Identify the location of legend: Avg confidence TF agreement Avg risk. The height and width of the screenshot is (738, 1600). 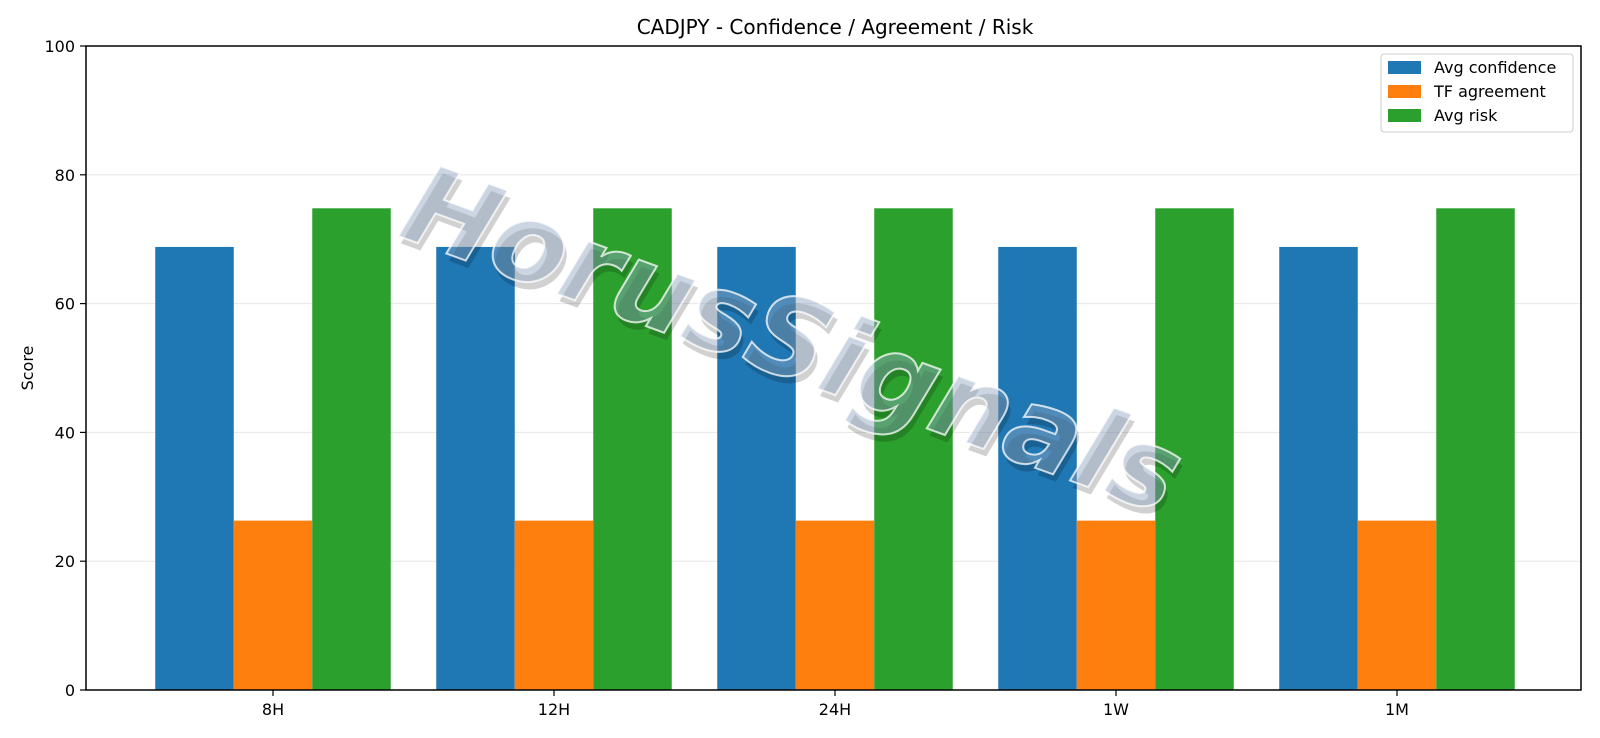
(1477, 93).